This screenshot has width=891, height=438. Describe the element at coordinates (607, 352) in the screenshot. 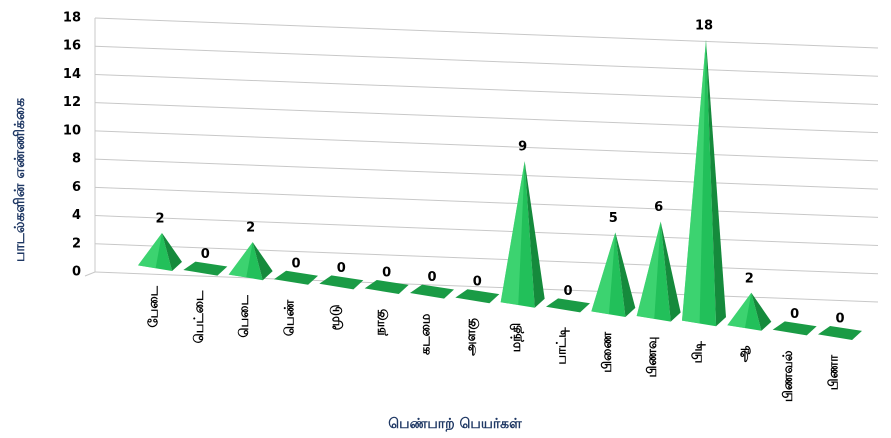

I see `x-tick-label: பிணை` at that location.